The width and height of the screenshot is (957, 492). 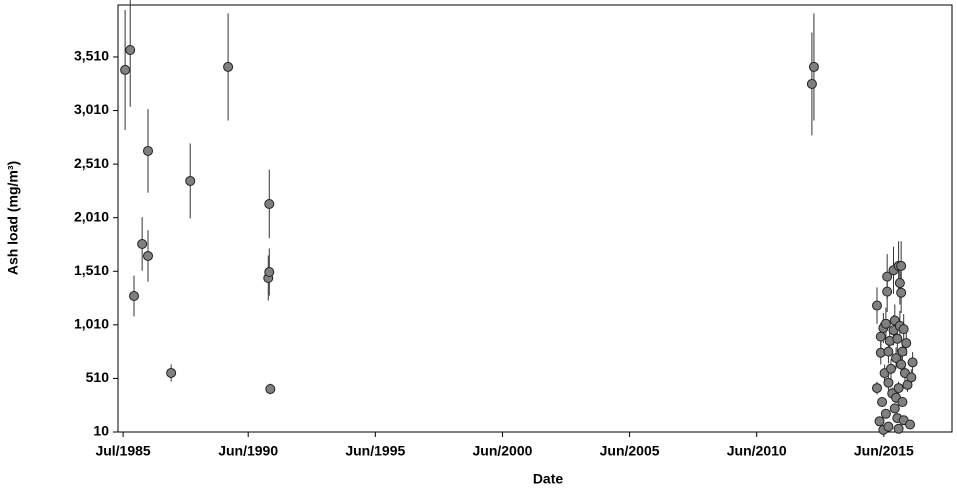 I want to click on x-tick-label: Jul/1985, so click(x=122, y=451).